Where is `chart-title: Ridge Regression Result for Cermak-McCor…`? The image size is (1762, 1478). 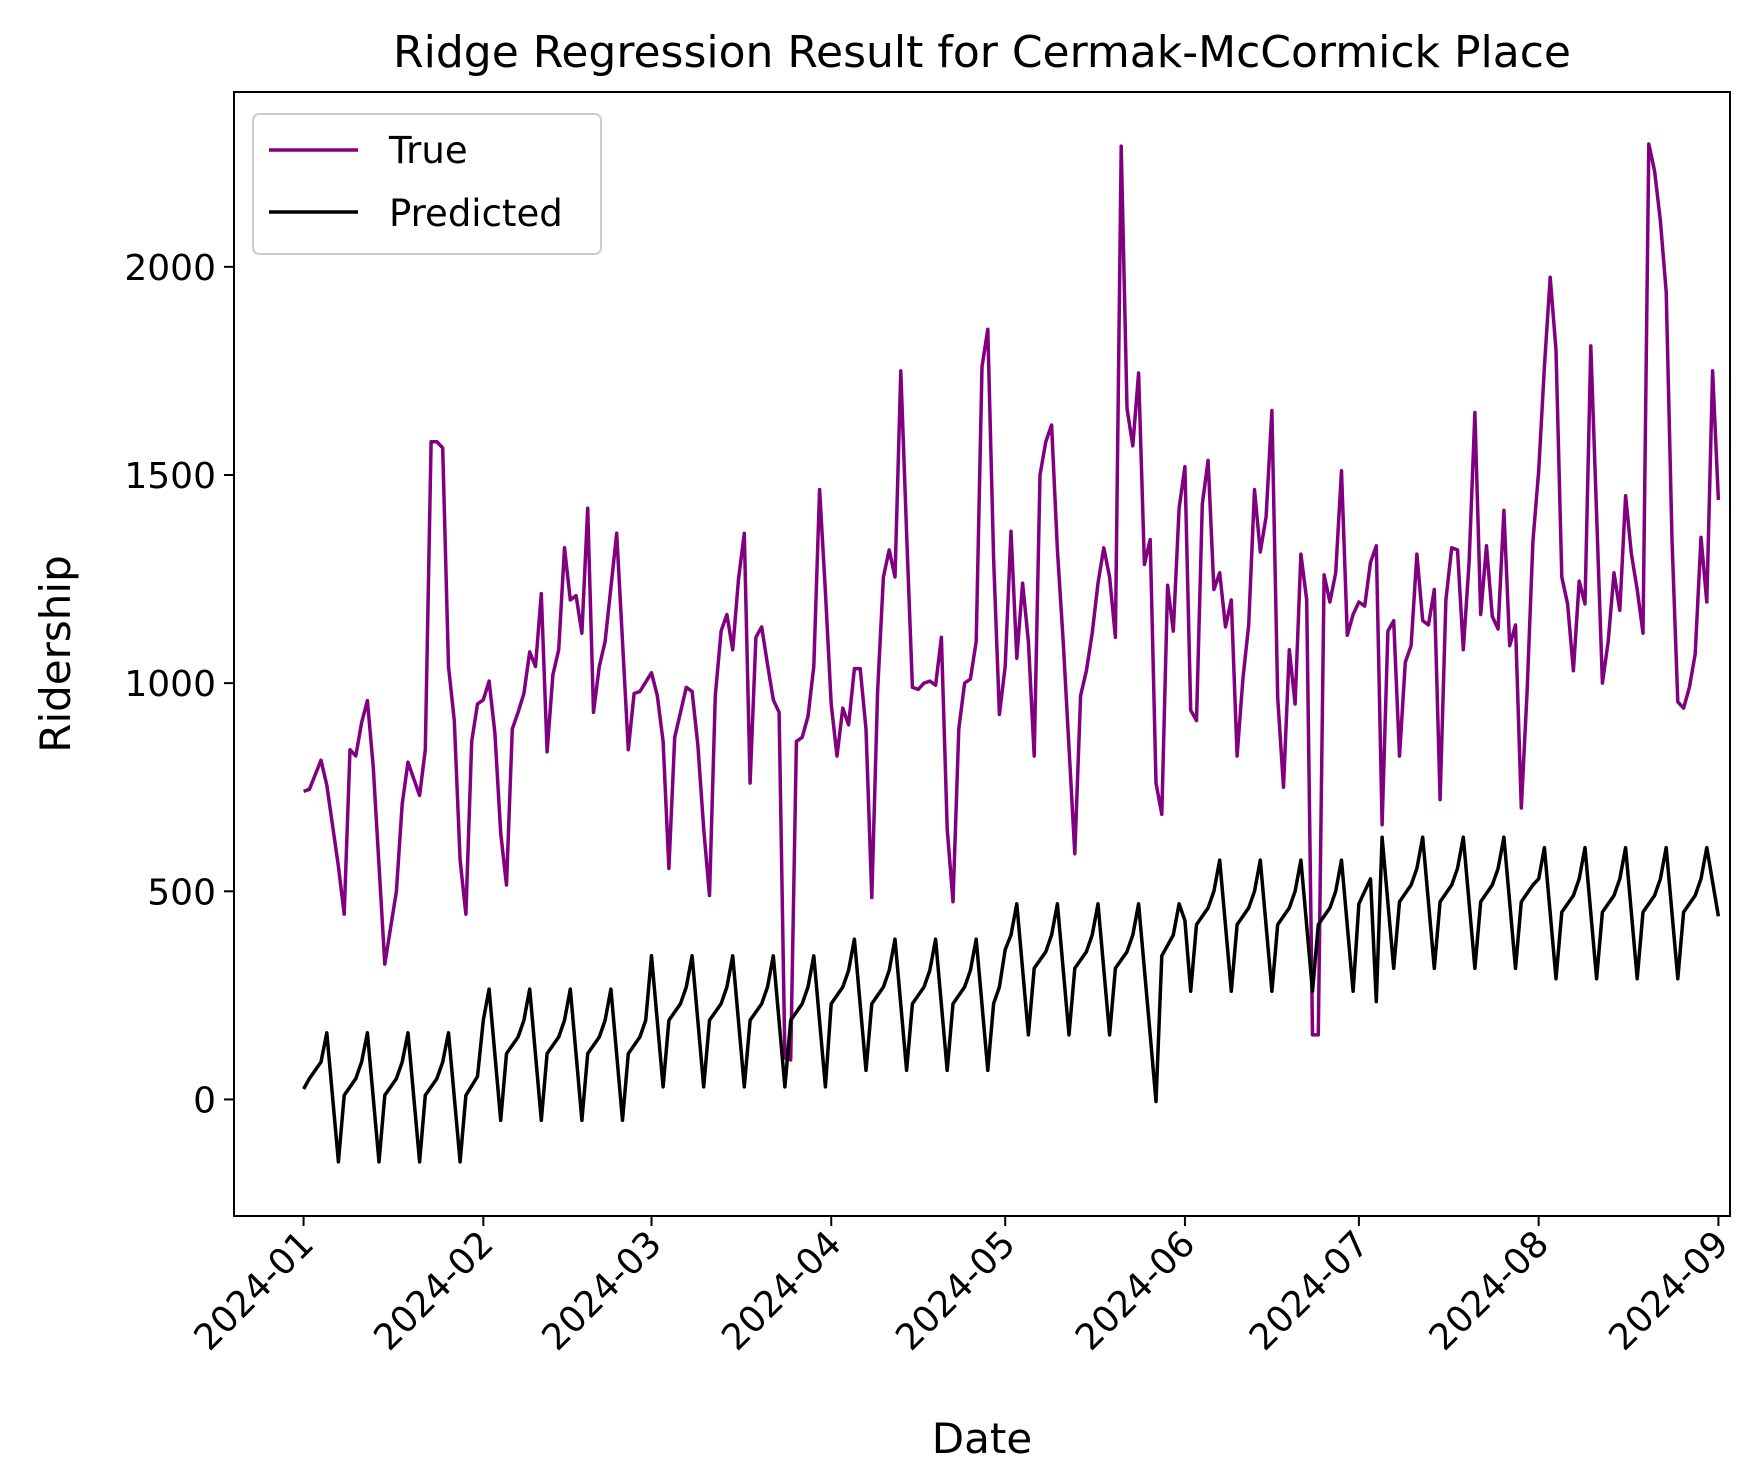
chart-title: Ridge Regression Result for Cermak-McCor… is located at coordinates (982, 52).